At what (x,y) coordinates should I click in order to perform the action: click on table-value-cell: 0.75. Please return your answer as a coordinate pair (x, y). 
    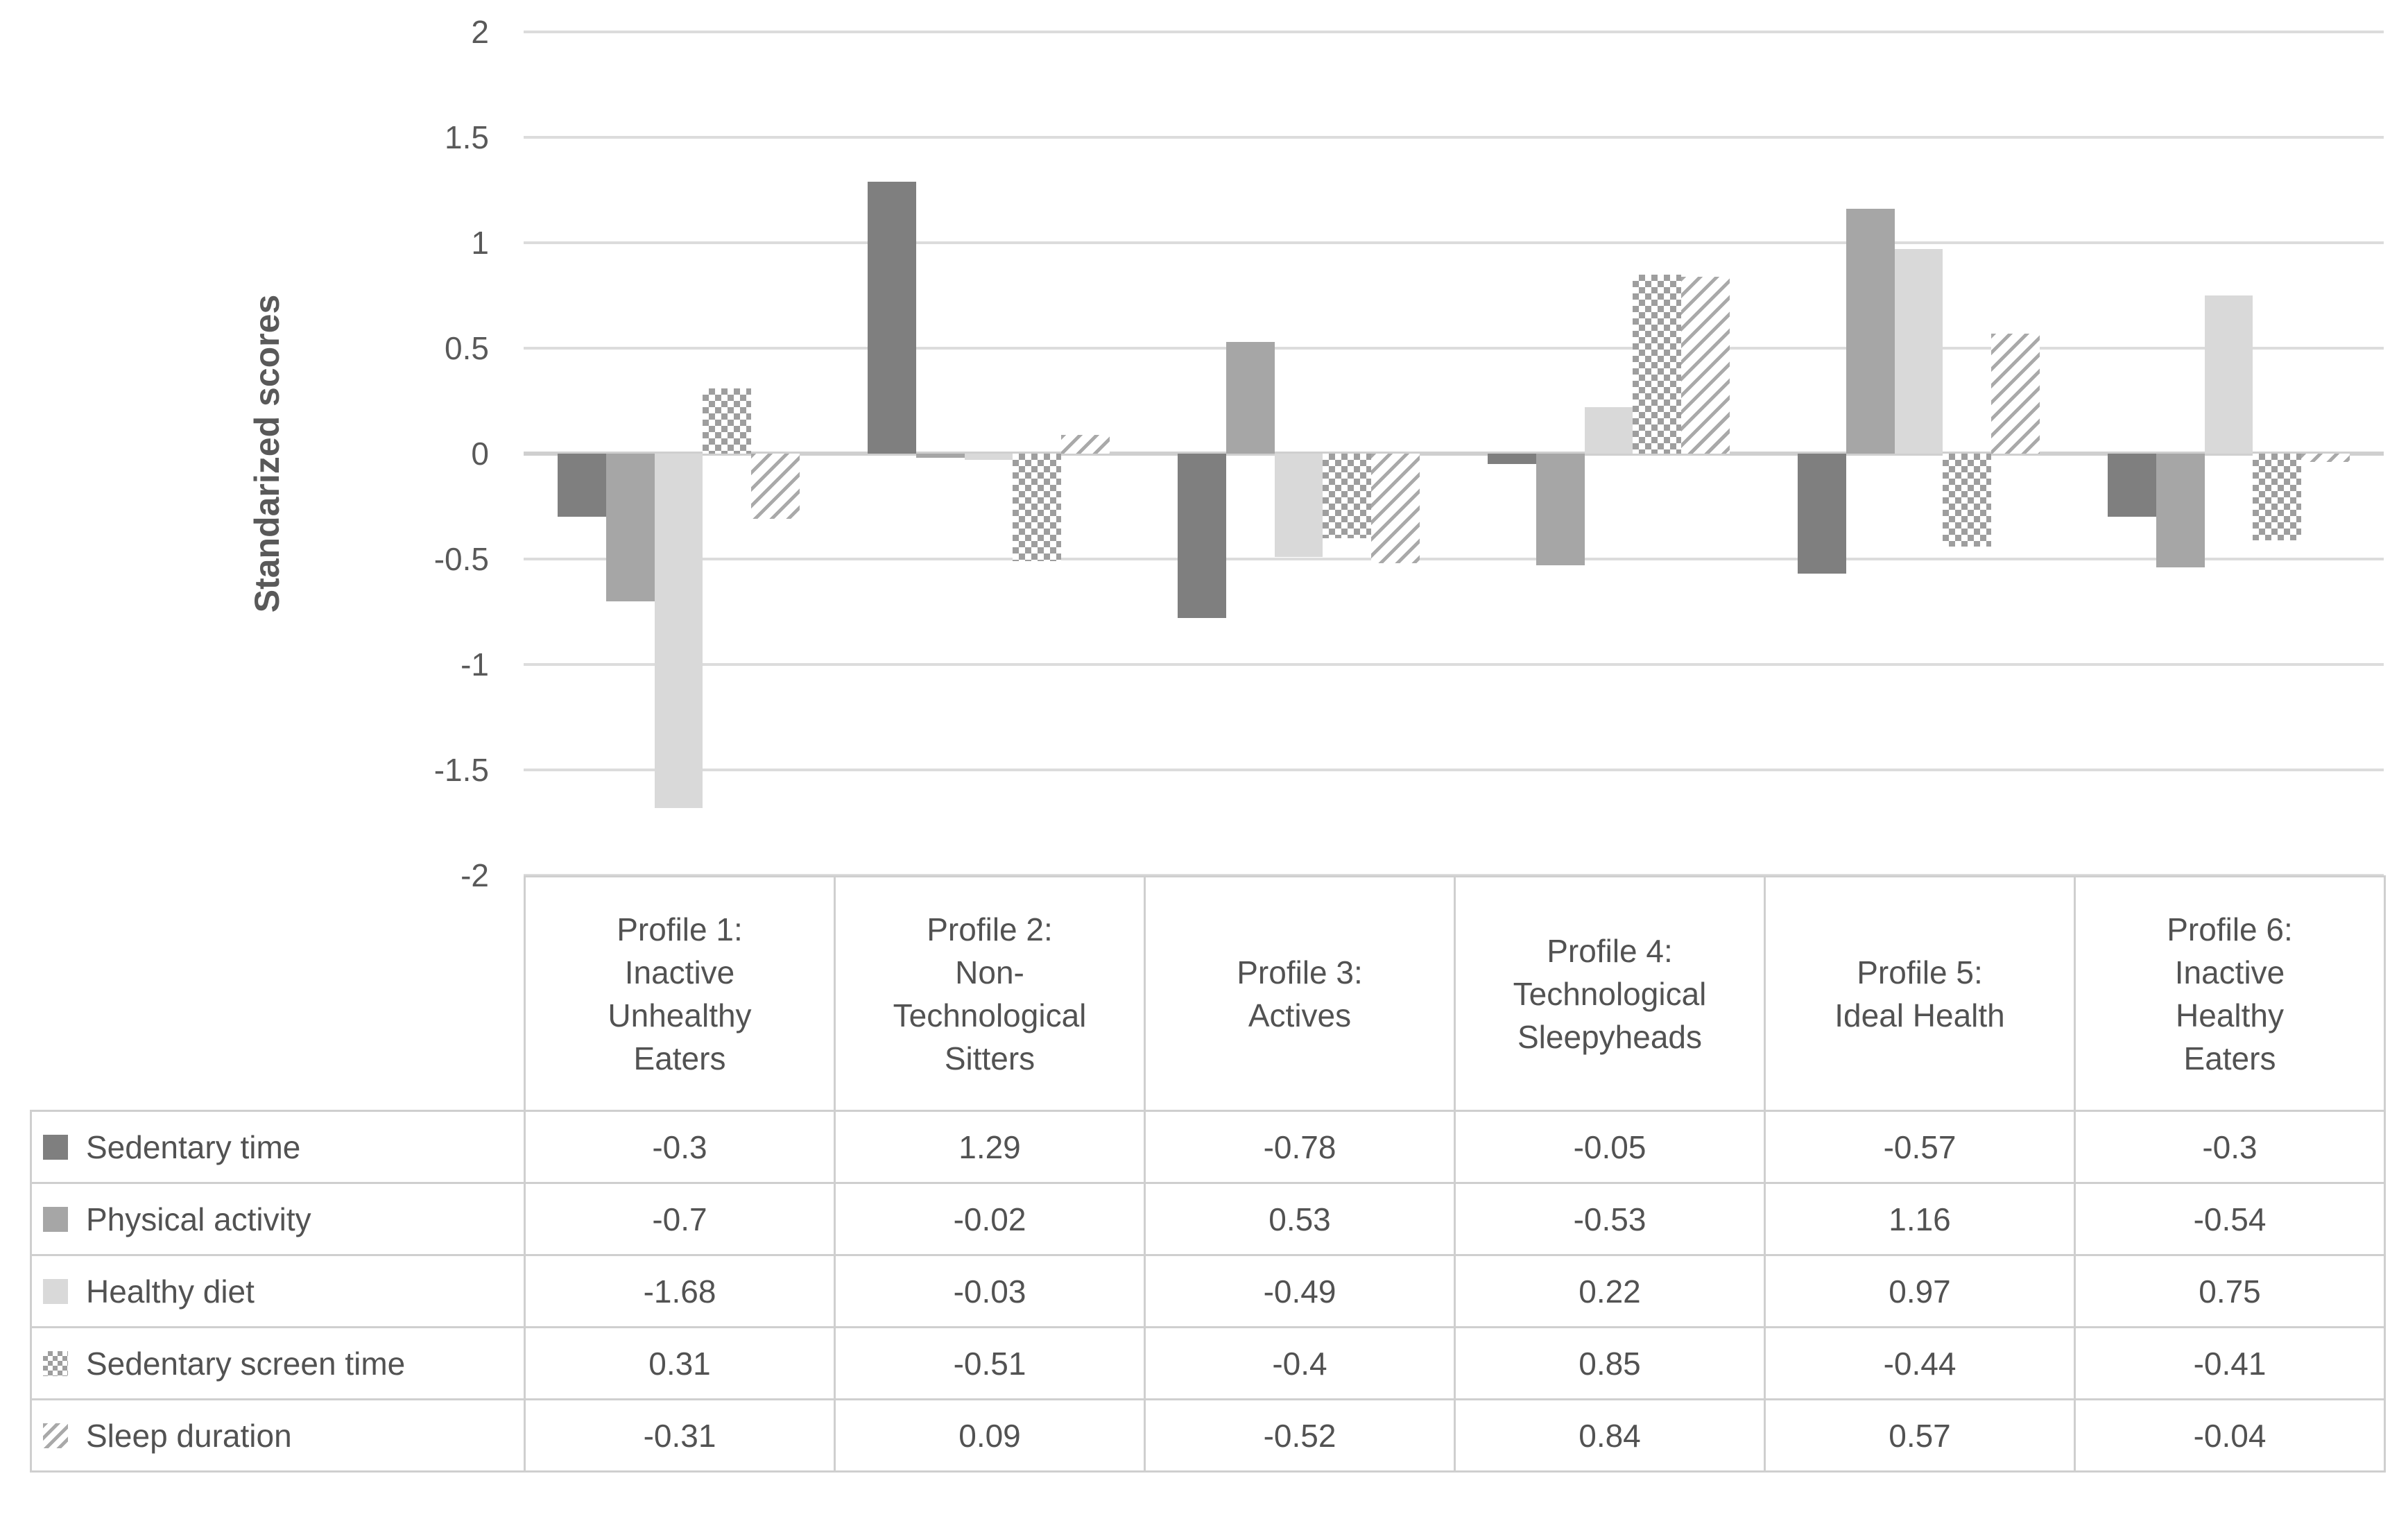
    Looking at the image, I should click on (2230, 1291).